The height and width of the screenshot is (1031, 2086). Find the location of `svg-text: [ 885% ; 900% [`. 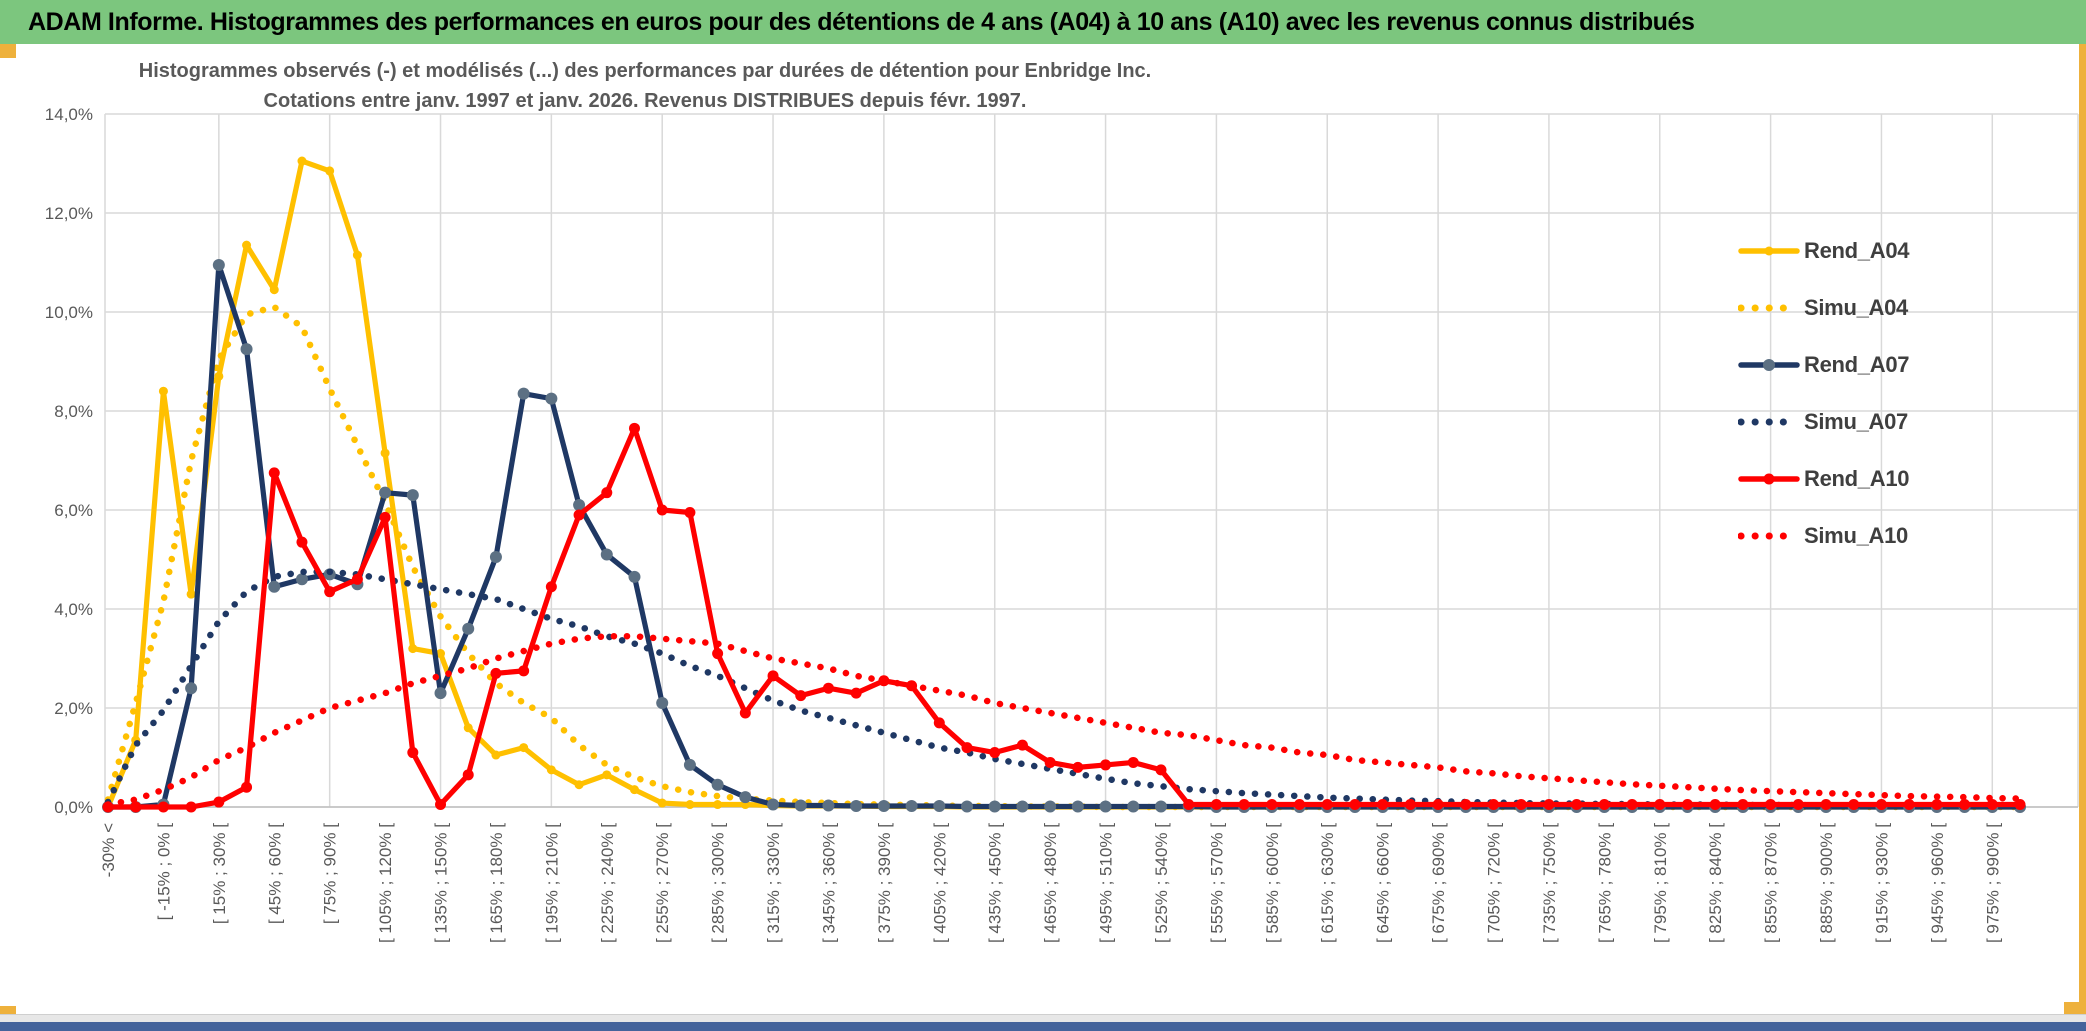

svg-text: [ 885% ; 900% [ is located at coordinates (1826, 883).